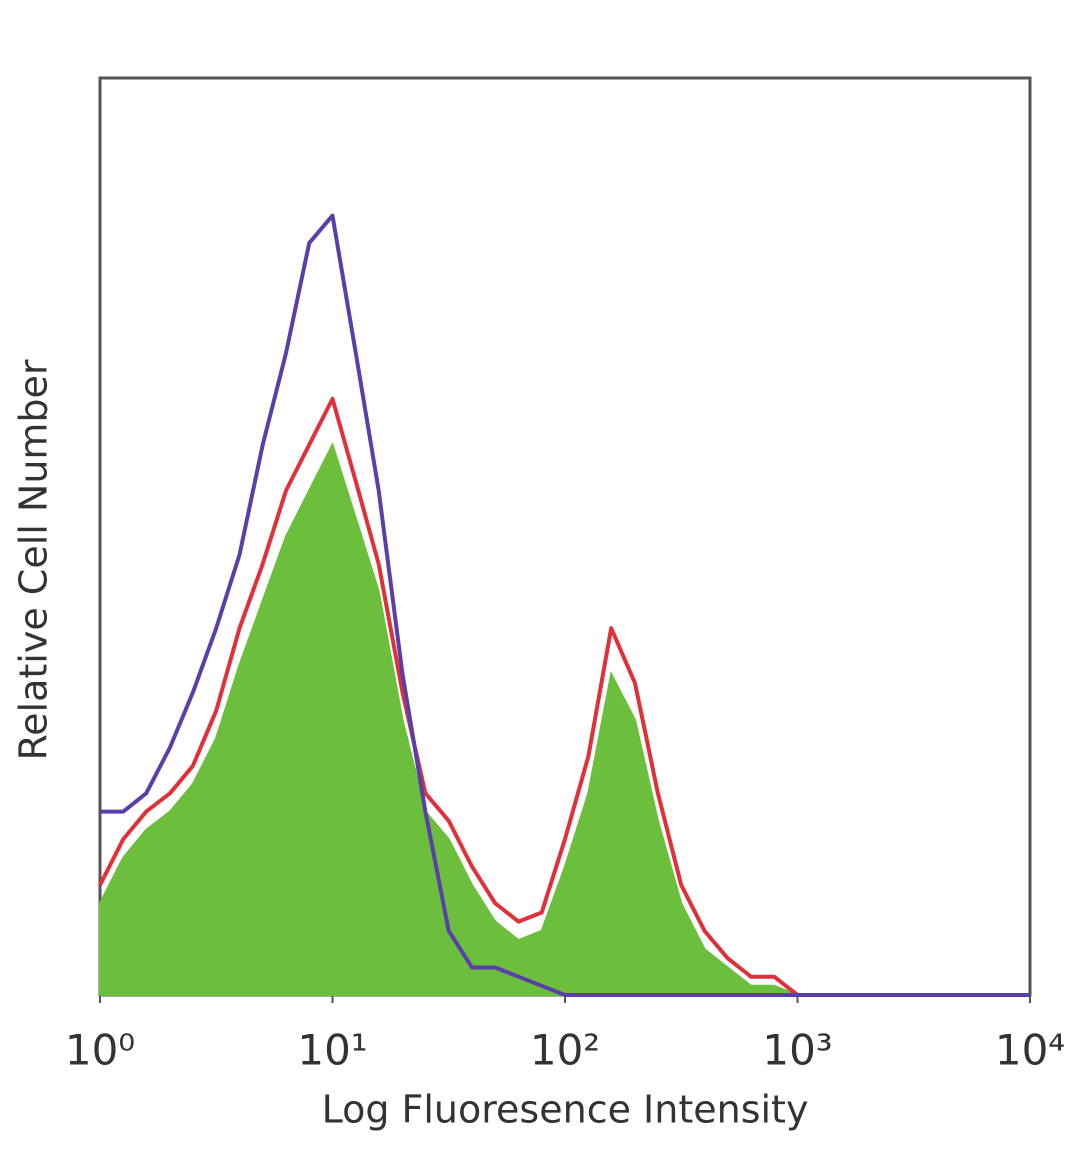 This screenshot has height=1169, width=1080. What do you see at coordinates (565, 1050) in the screenshot?
I see `x-tick-label: 10²` at bounding box center [565, 1050].